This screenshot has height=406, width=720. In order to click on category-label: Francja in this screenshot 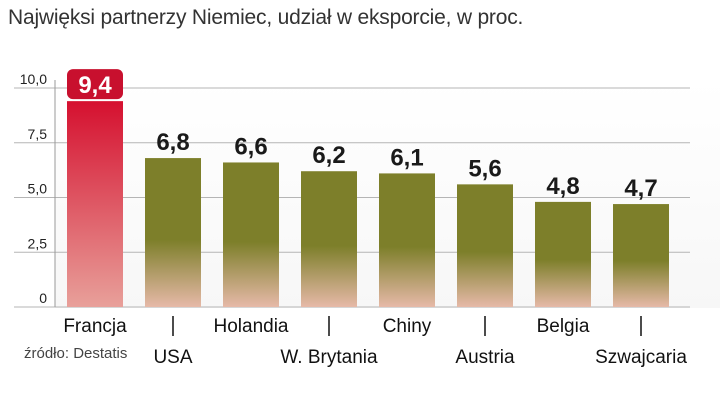, I will do `click(95, 326)`.